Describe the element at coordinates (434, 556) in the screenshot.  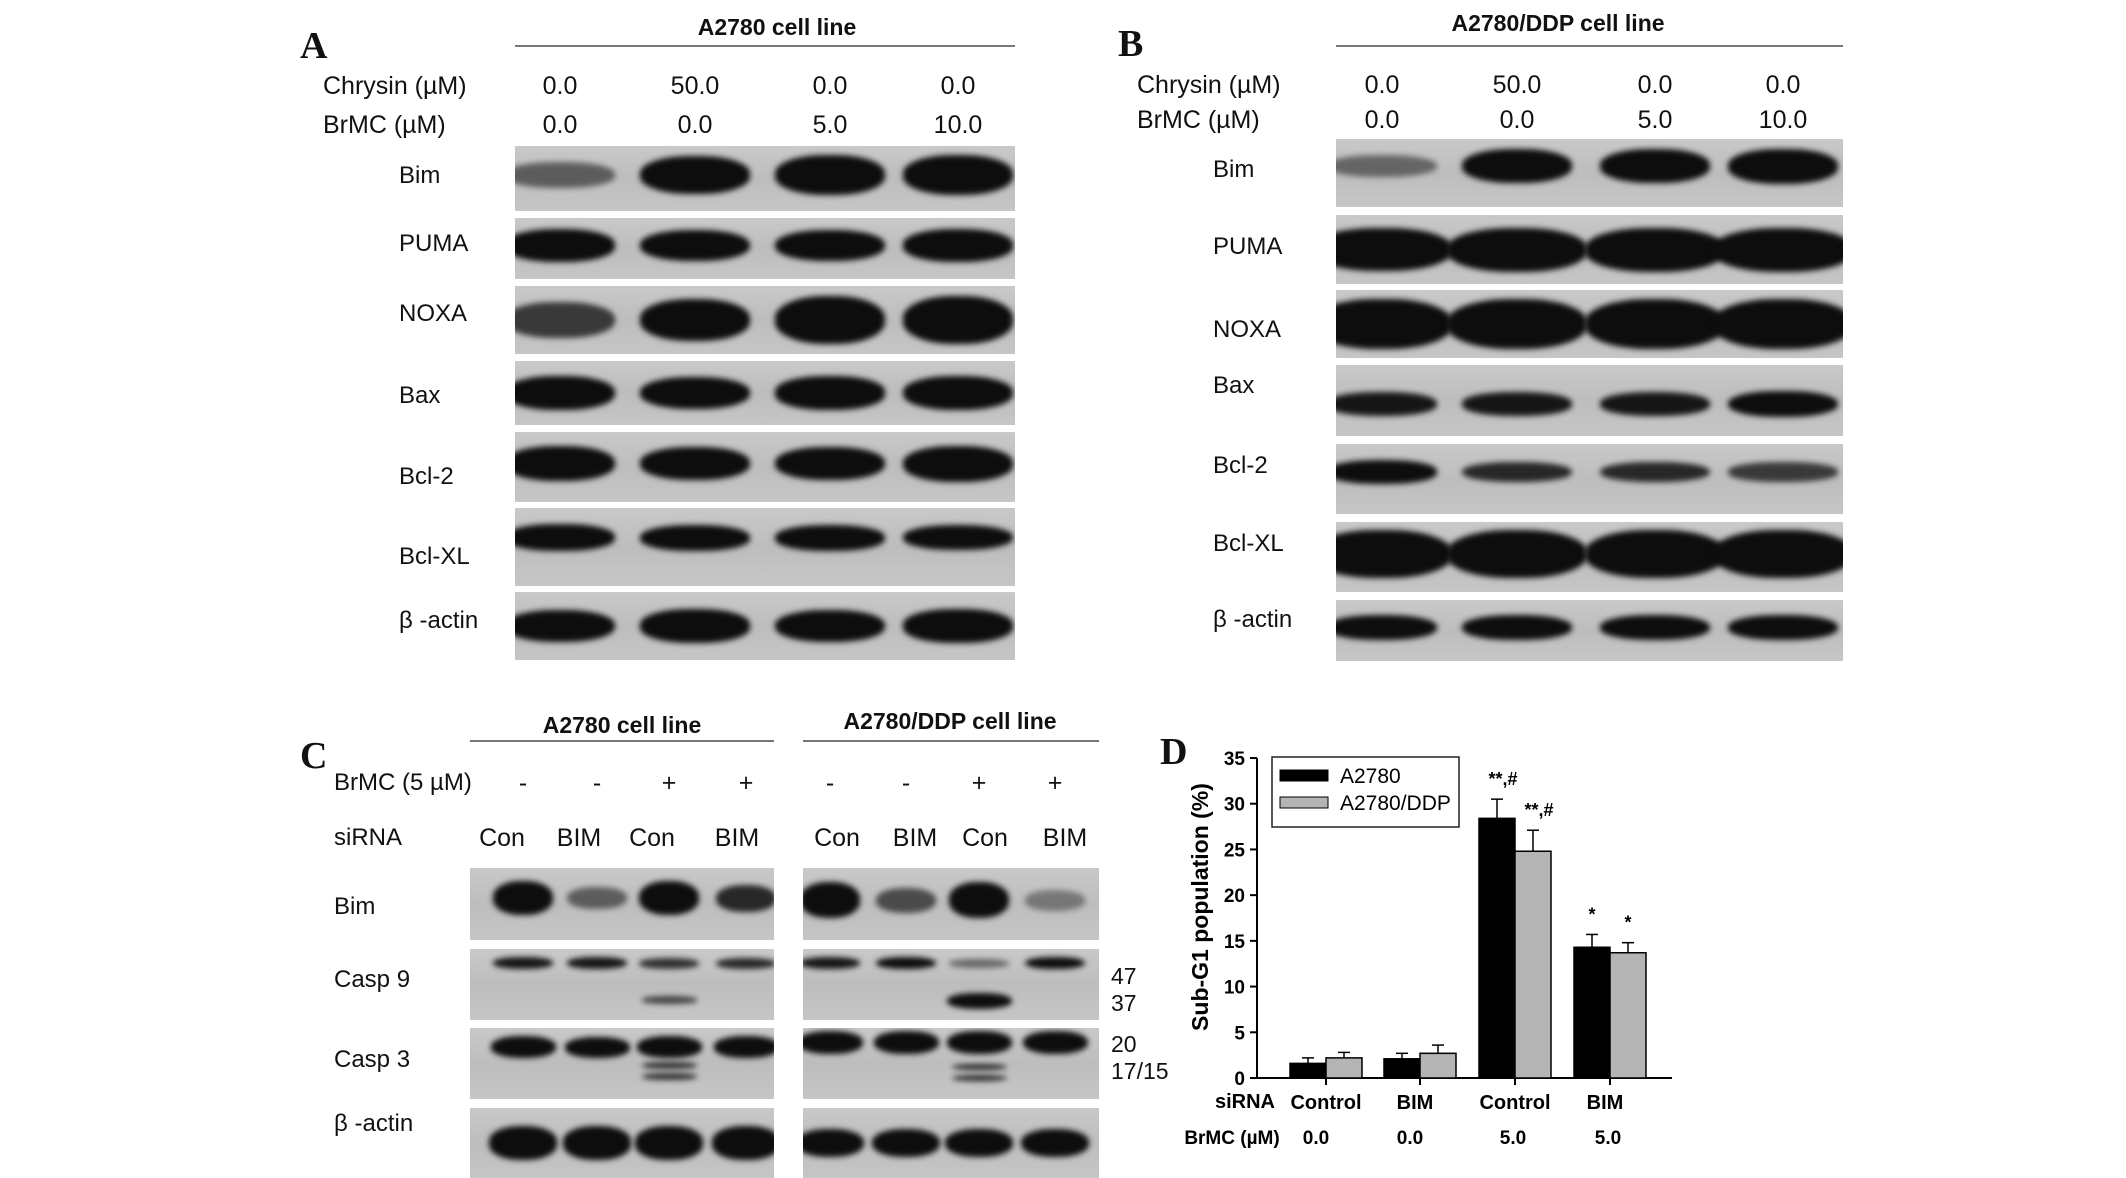
I see `panel-a-protein-label: Bcl-XL` at that location.